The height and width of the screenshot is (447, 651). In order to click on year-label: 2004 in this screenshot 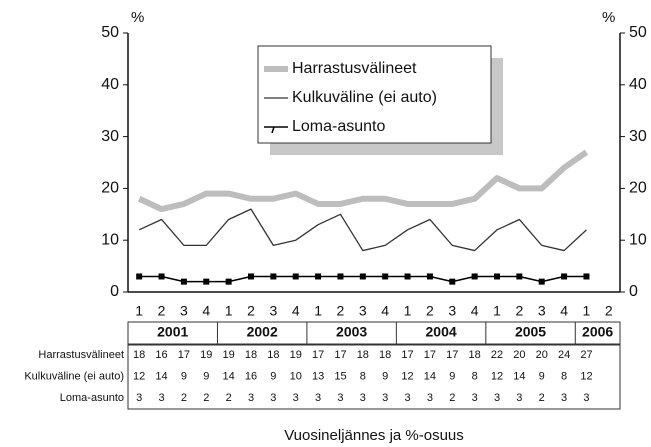, I will do `click(441, 332)`.